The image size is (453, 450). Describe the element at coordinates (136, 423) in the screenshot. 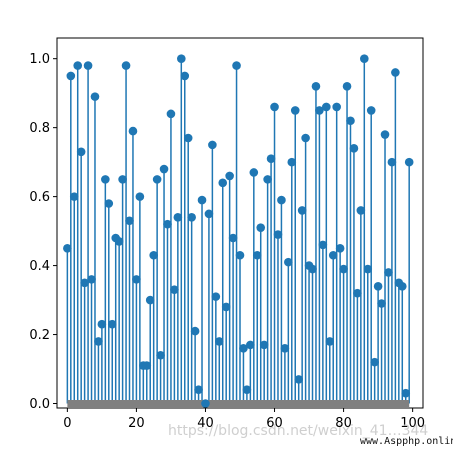

I see `x-tick-label: 20` at that location.